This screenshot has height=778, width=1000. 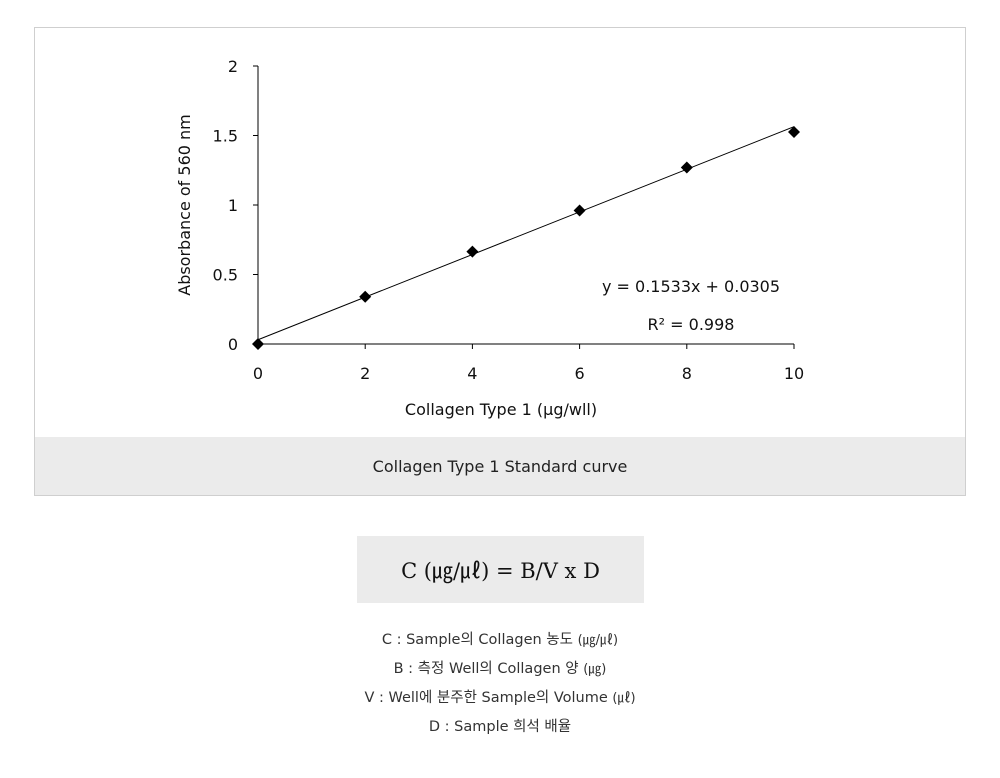 I want to click on trendline, so click(x=526, y=233).